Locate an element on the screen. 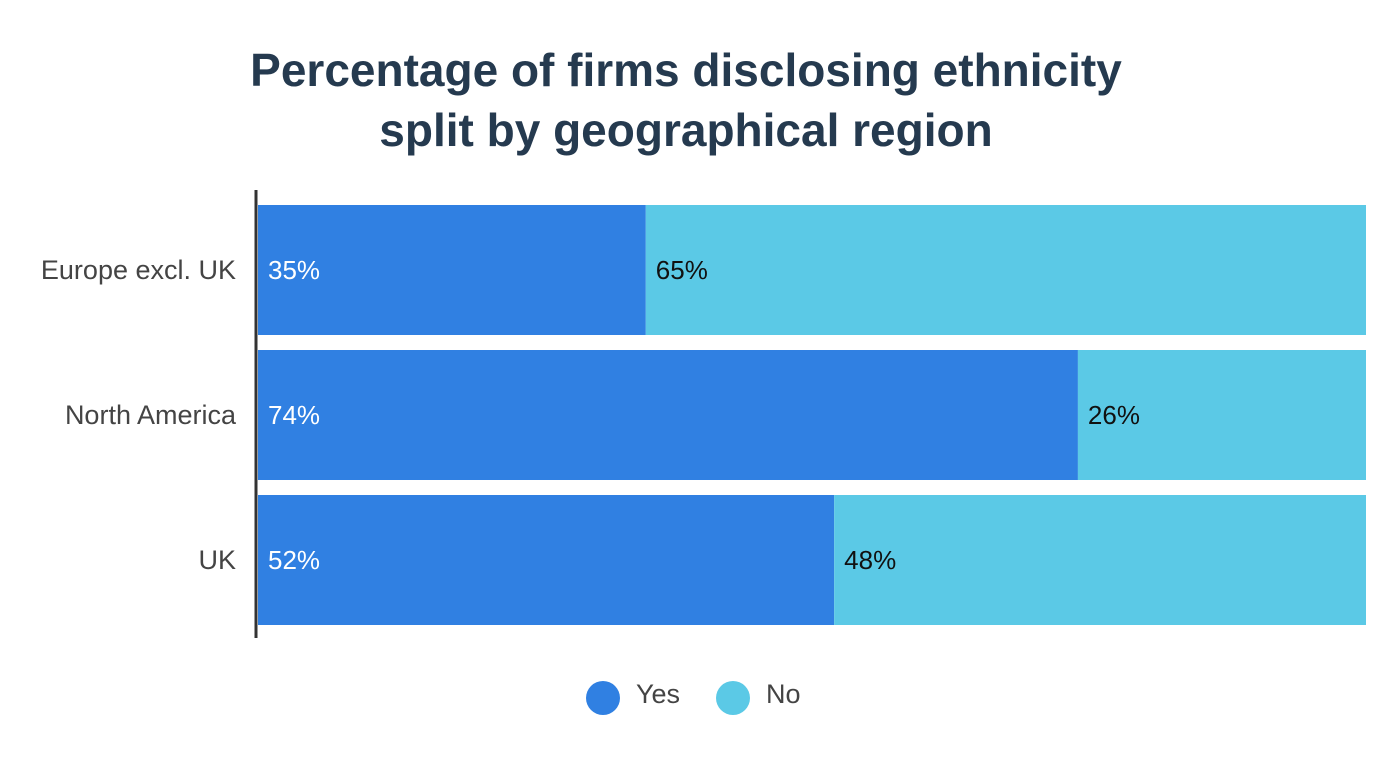  legend-label-yes: Yes is located at coordinates (658, 694).